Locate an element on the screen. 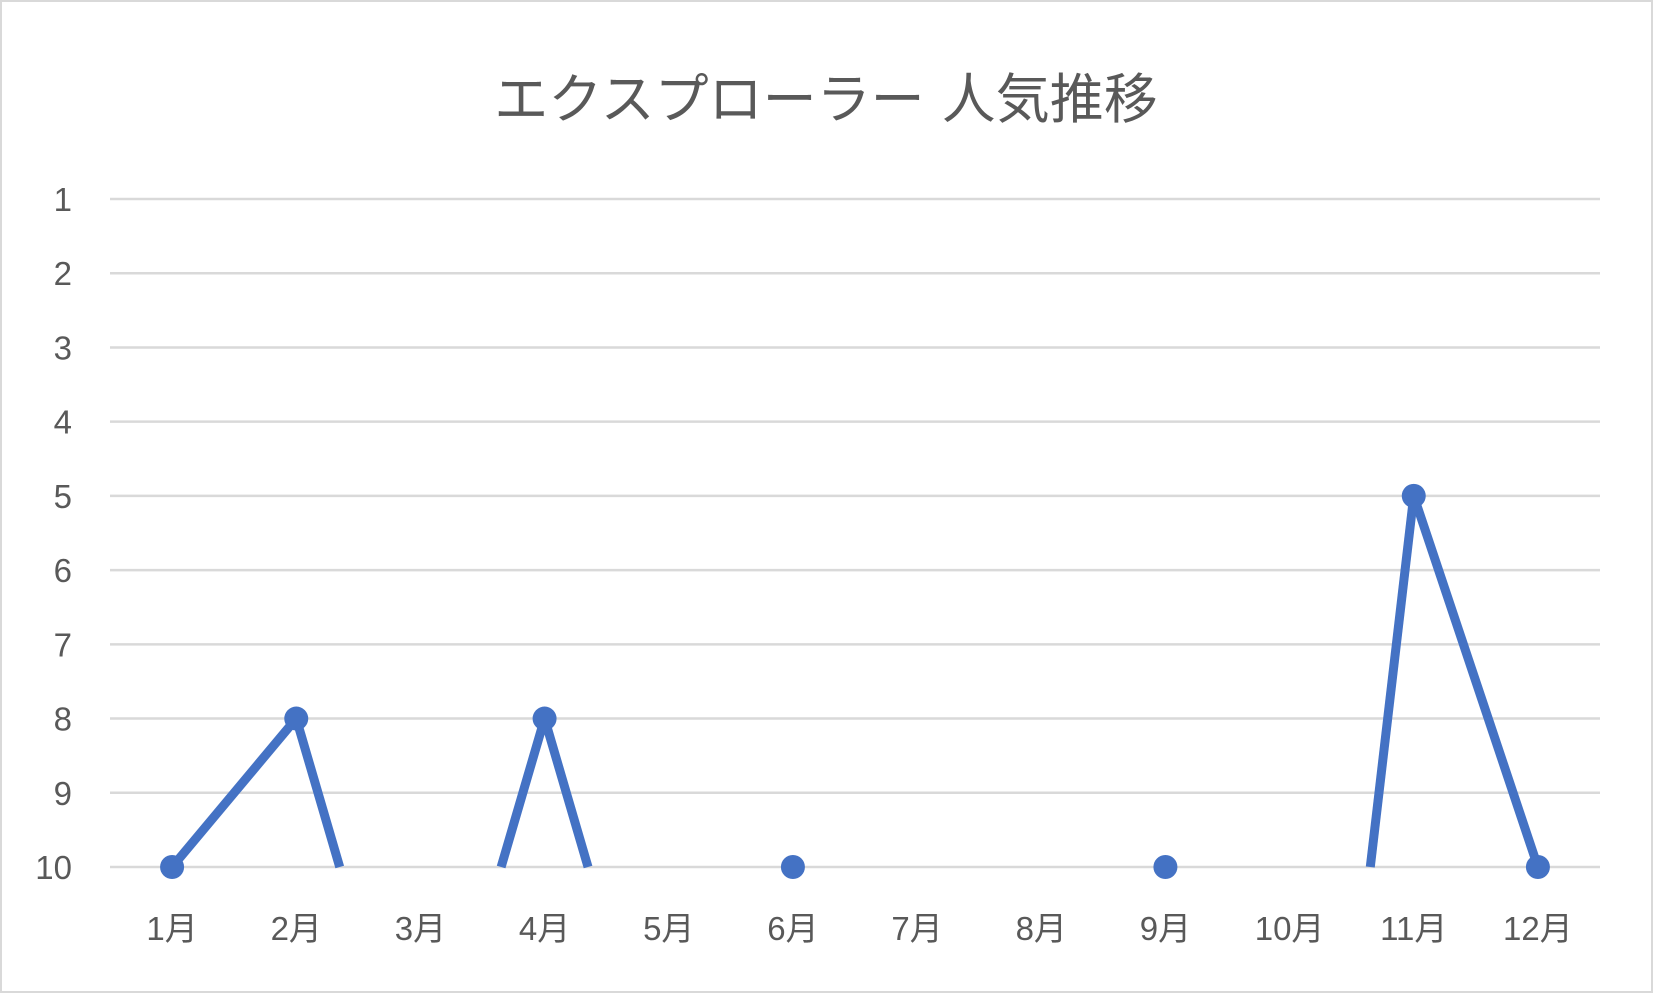 The height and width of the screenshot is (993, 1653). y-tick-label: 1 is located at coordinates (63, 199).